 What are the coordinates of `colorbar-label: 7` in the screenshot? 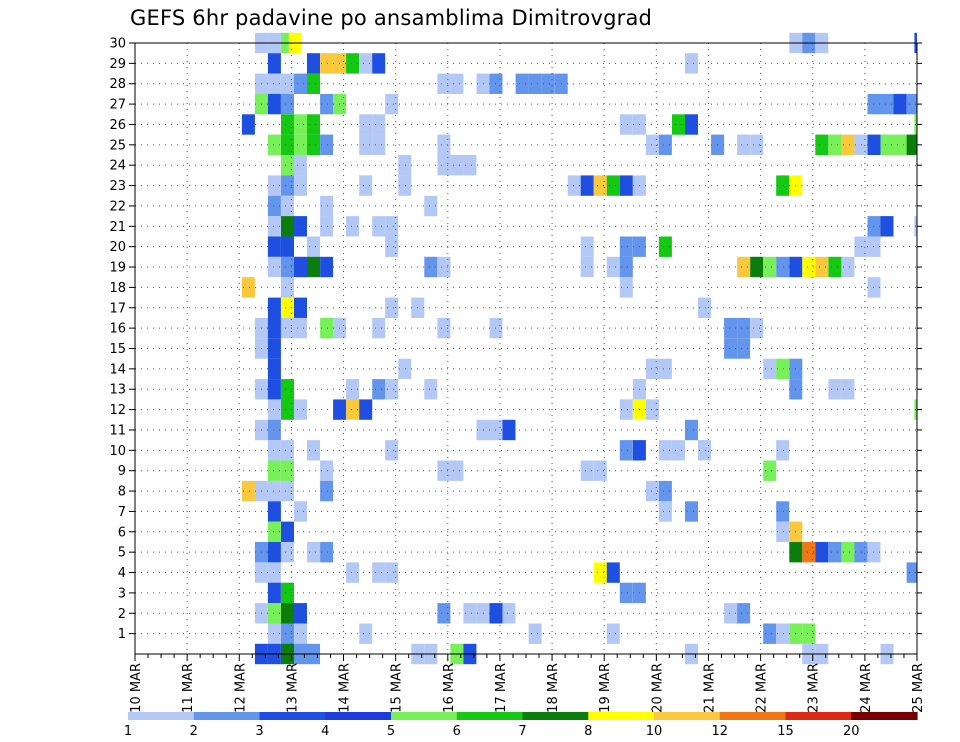 It's located at (522, 731).